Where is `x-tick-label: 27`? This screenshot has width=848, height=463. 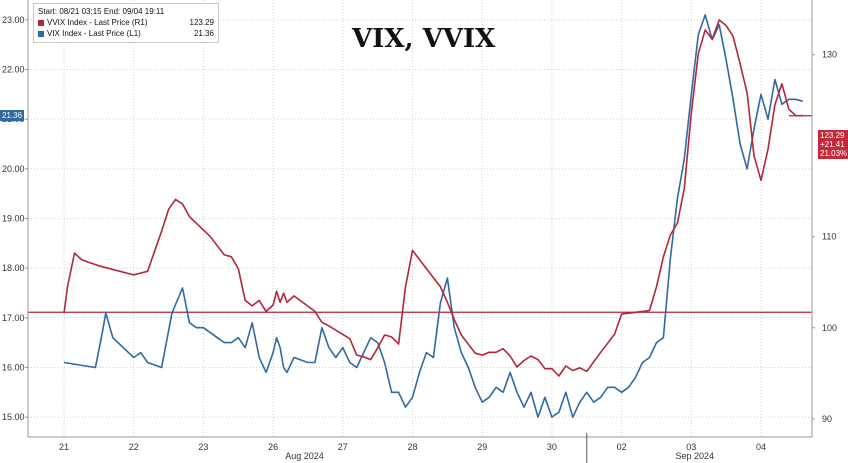
x-tick-label: 27 is located at coordinates (343, 447).